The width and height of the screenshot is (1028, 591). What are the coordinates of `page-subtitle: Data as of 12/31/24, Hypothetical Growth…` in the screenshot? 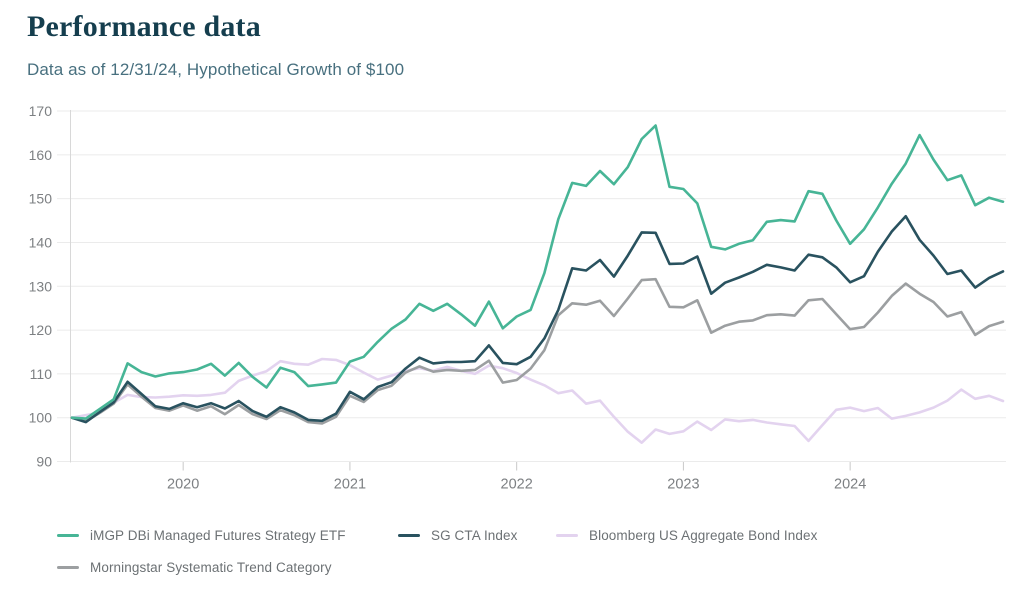 It's located at (216, 69).